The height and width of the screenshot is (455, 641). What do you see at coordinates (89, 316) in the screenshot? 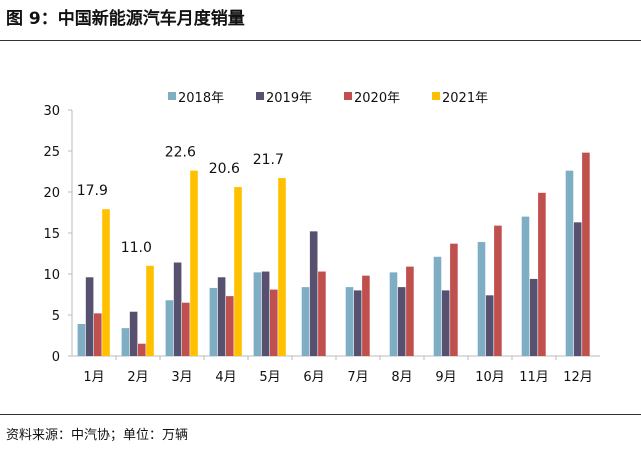
I see `bar-2019年-1月` at bounding box center [89, 316].